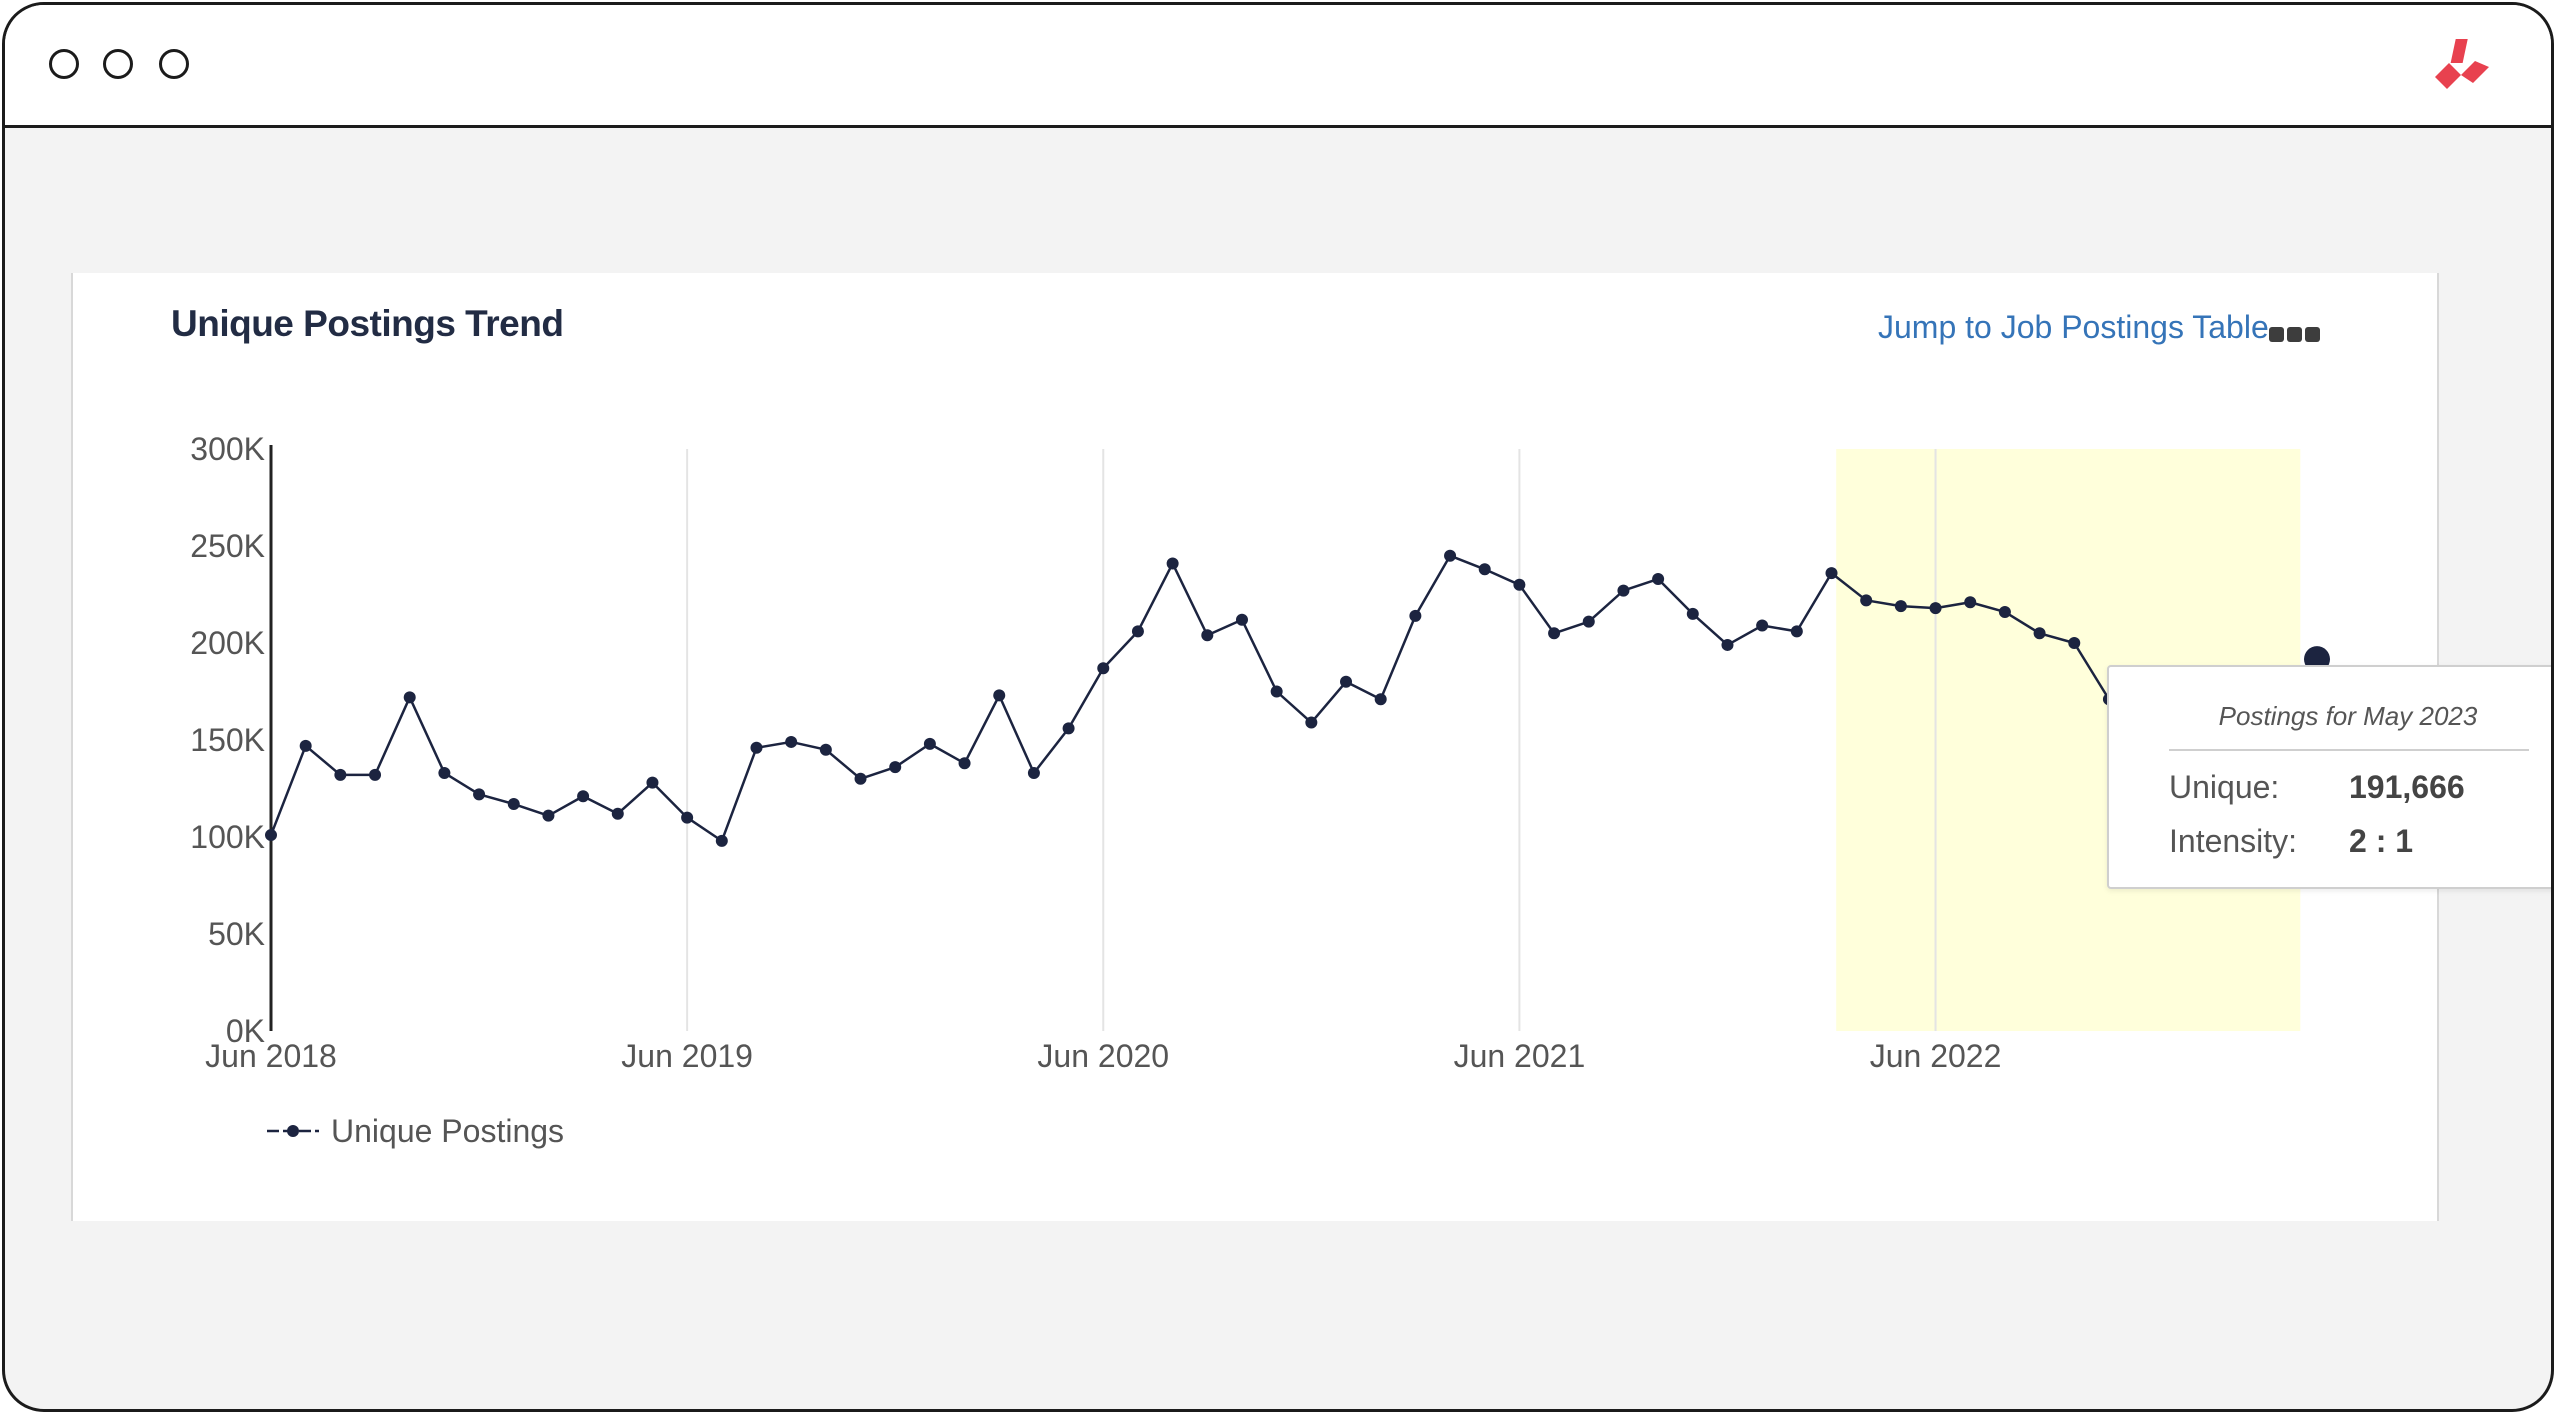 The image size is (2560, 1418). Describe the element at coordinates (227, 837) in the screenshot. I see `y-tick-label: 100K` at that location.